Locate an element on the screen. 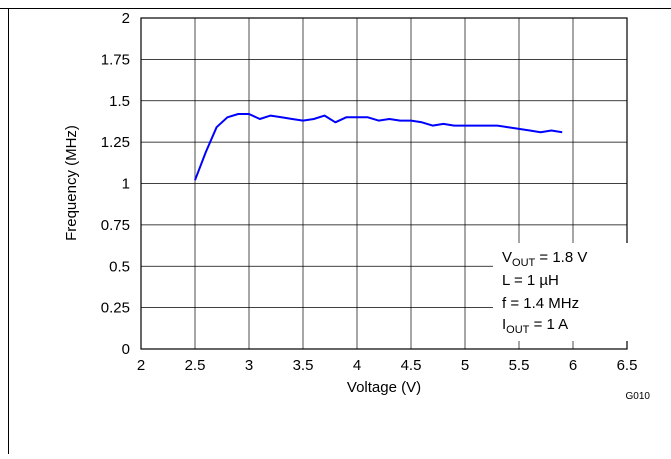 The image size is (671, 459). x-tick-label: 4 is located at coordinates (357, 365).